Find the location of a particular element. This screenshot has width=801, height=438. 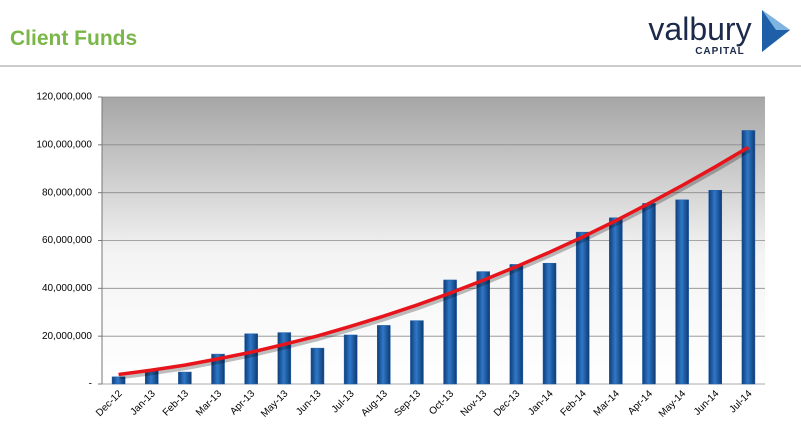

x-tick-label: Apr-13 is located at coordinates (242, 402).